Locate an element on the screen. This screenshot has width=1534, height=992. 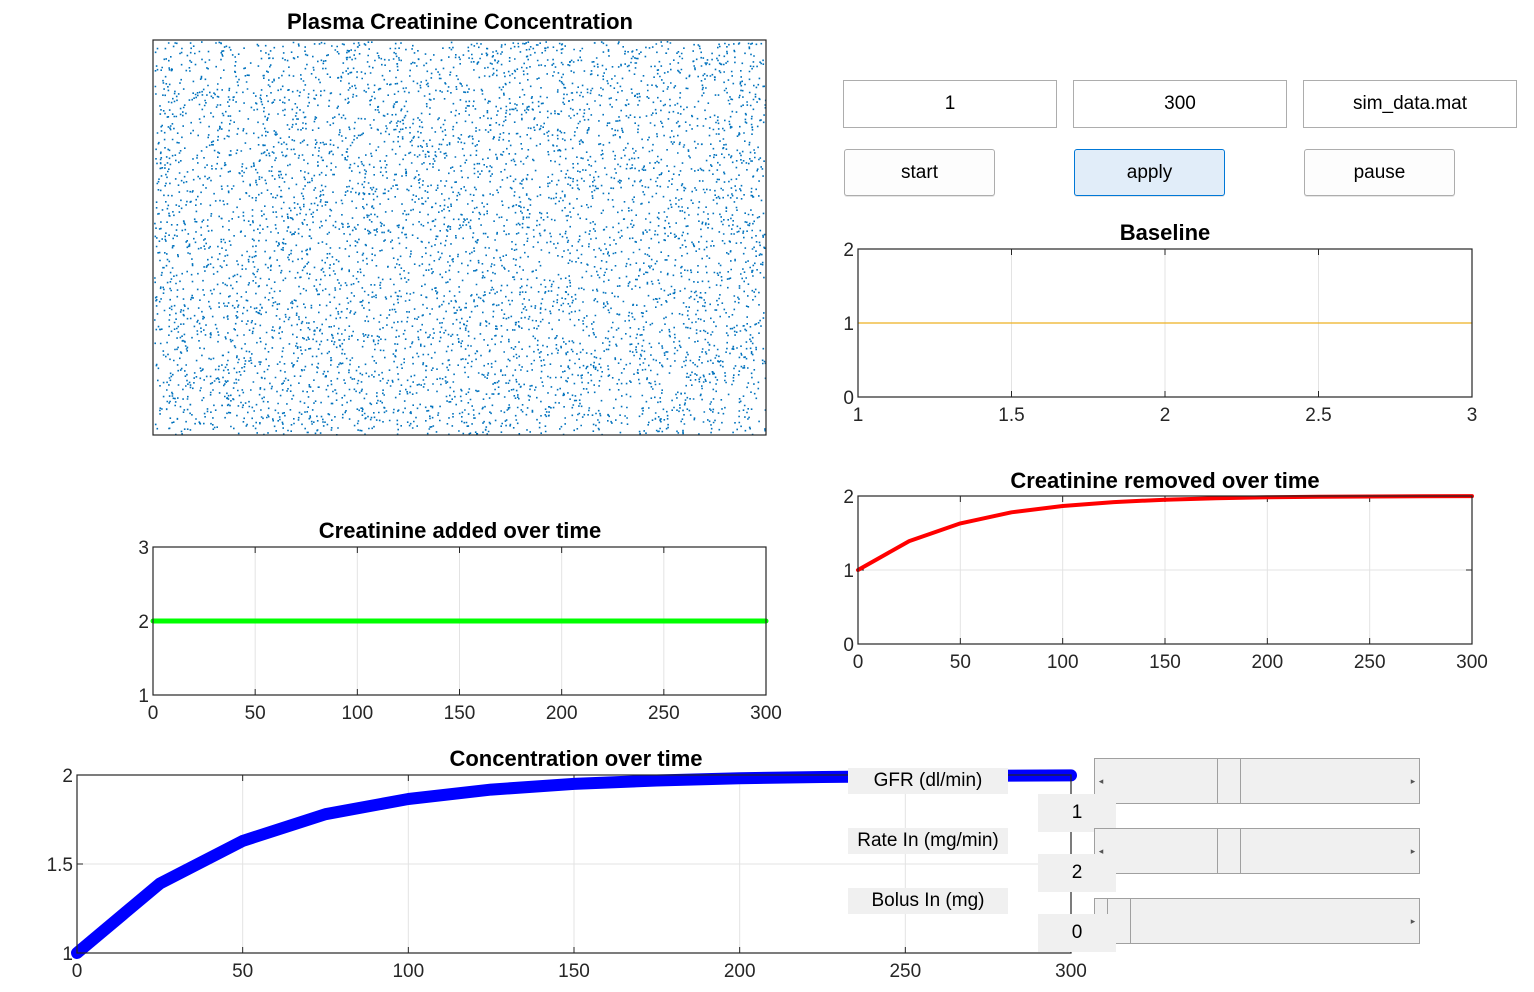
concentration-title: Concentration over time is located at coordinates (575, 758).